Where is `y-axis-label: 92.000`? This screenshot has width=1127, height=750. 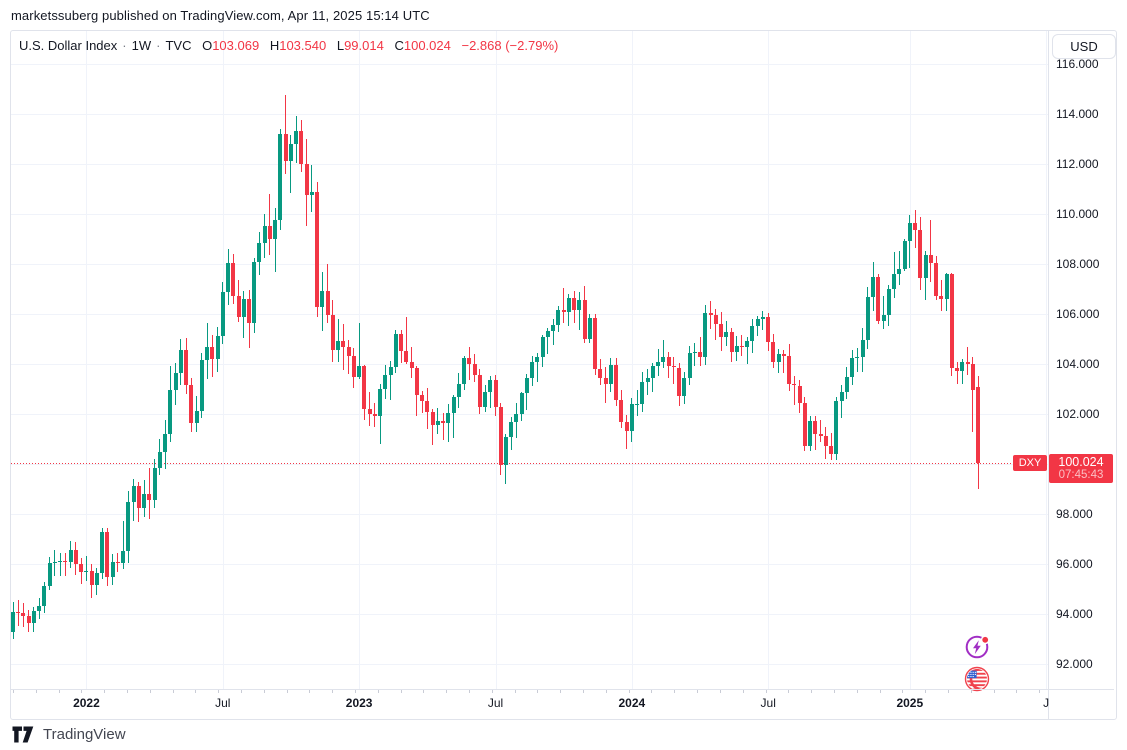 y-axis-label: 92.000 is located at coordinates (1074, 664).